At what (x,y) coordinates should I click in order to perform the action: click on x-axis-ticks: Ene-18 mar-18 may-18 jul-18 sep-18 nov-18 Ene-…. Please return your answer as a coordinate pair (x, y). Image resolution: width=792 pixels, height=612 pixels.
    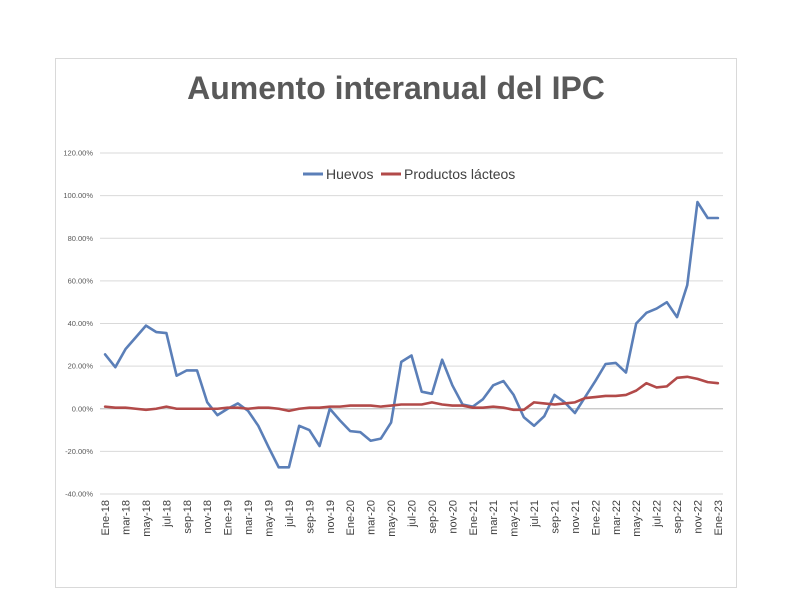
    Looking at the image, I should click on (412, 518).